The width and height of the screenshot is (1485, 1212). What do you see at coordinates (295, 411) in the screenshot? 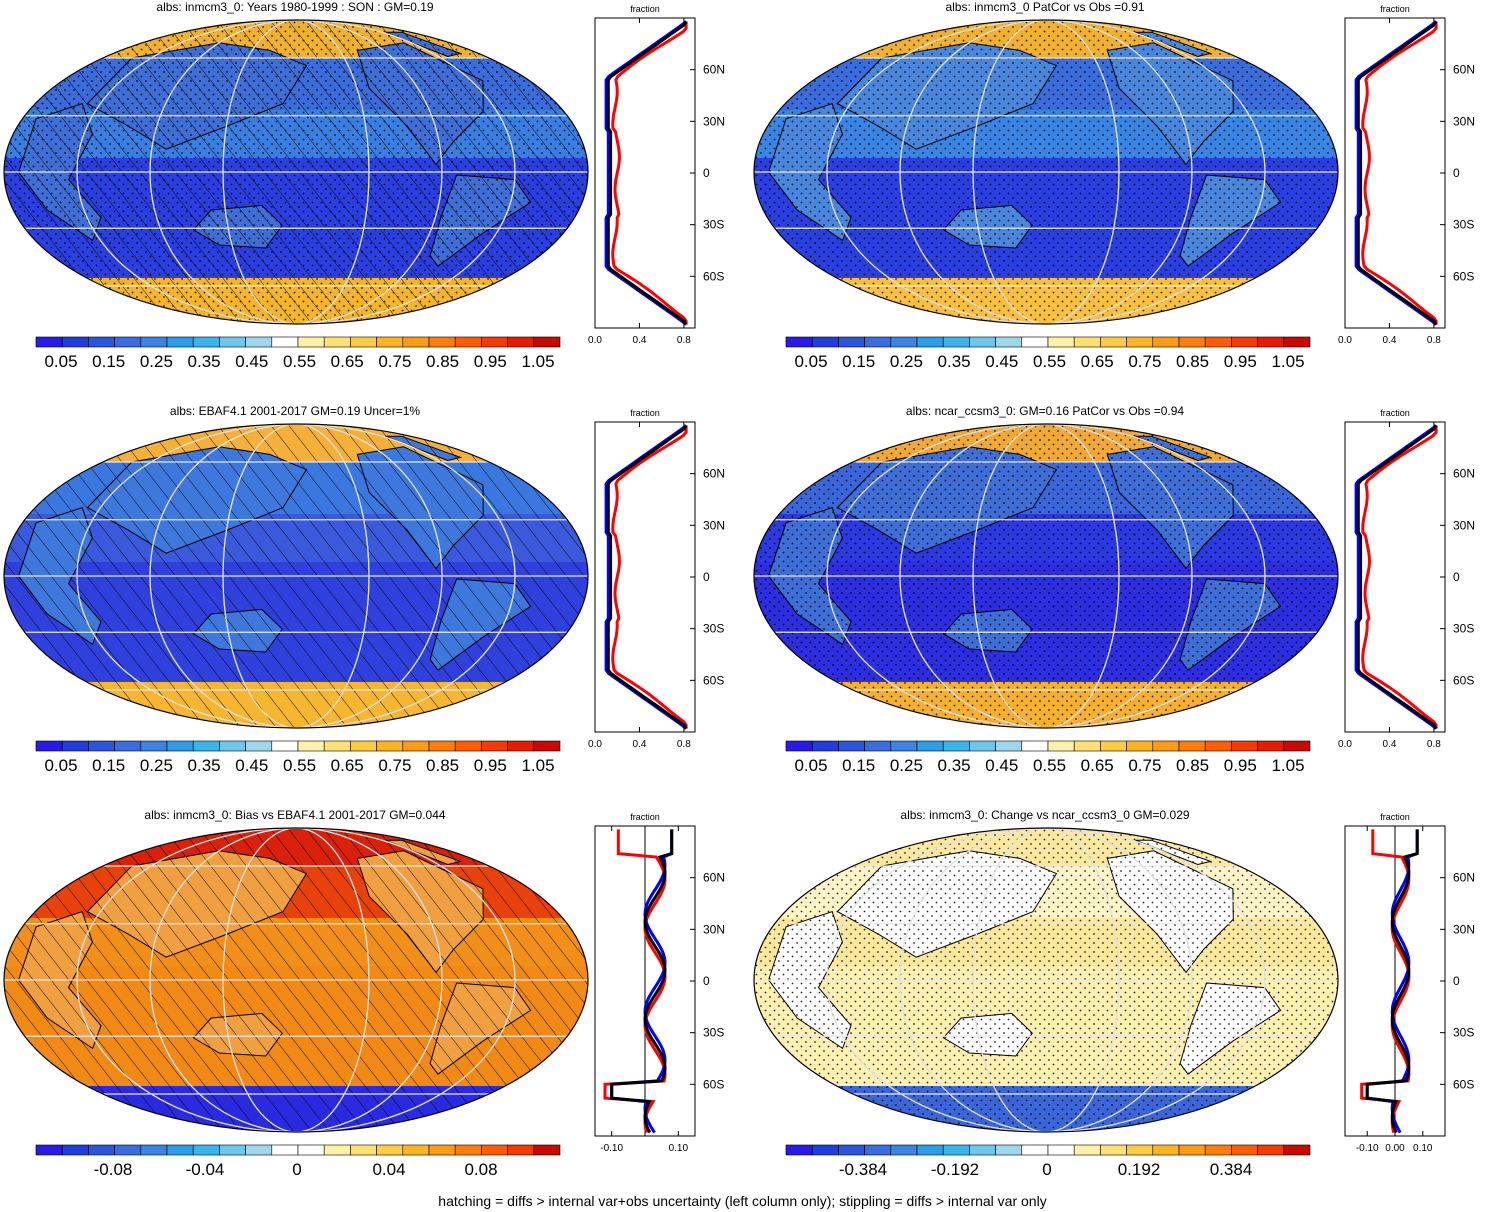
I see `panel-title: albs: EBAF4.1 2001-2017 GM=0.19 Uncer=1%` at bounding box center [295, 411].